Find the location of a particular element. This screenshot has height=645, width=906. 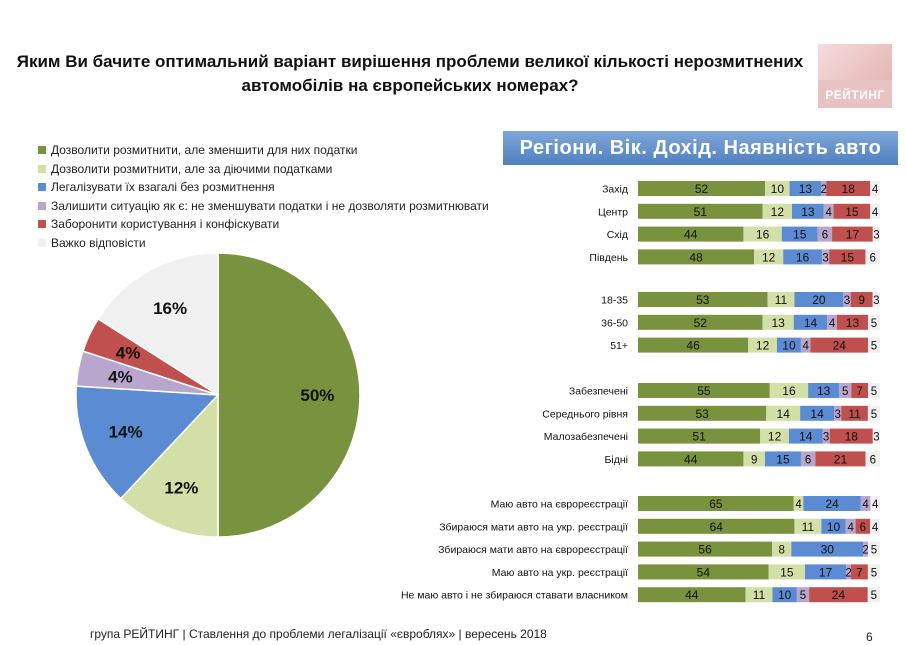

bar-value: 56 is located at coordinates (705, 550).